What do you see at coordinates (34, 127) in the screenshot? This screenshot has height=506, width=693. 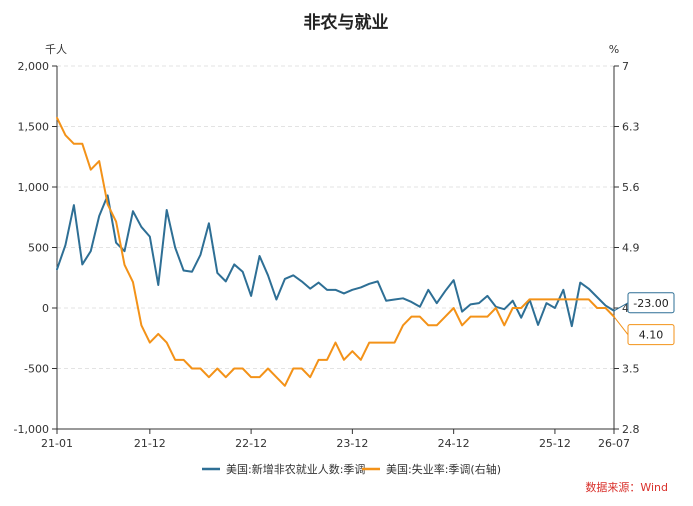 I see `left-axis-tick-label: 1,500` at bounding box center [34, 127].